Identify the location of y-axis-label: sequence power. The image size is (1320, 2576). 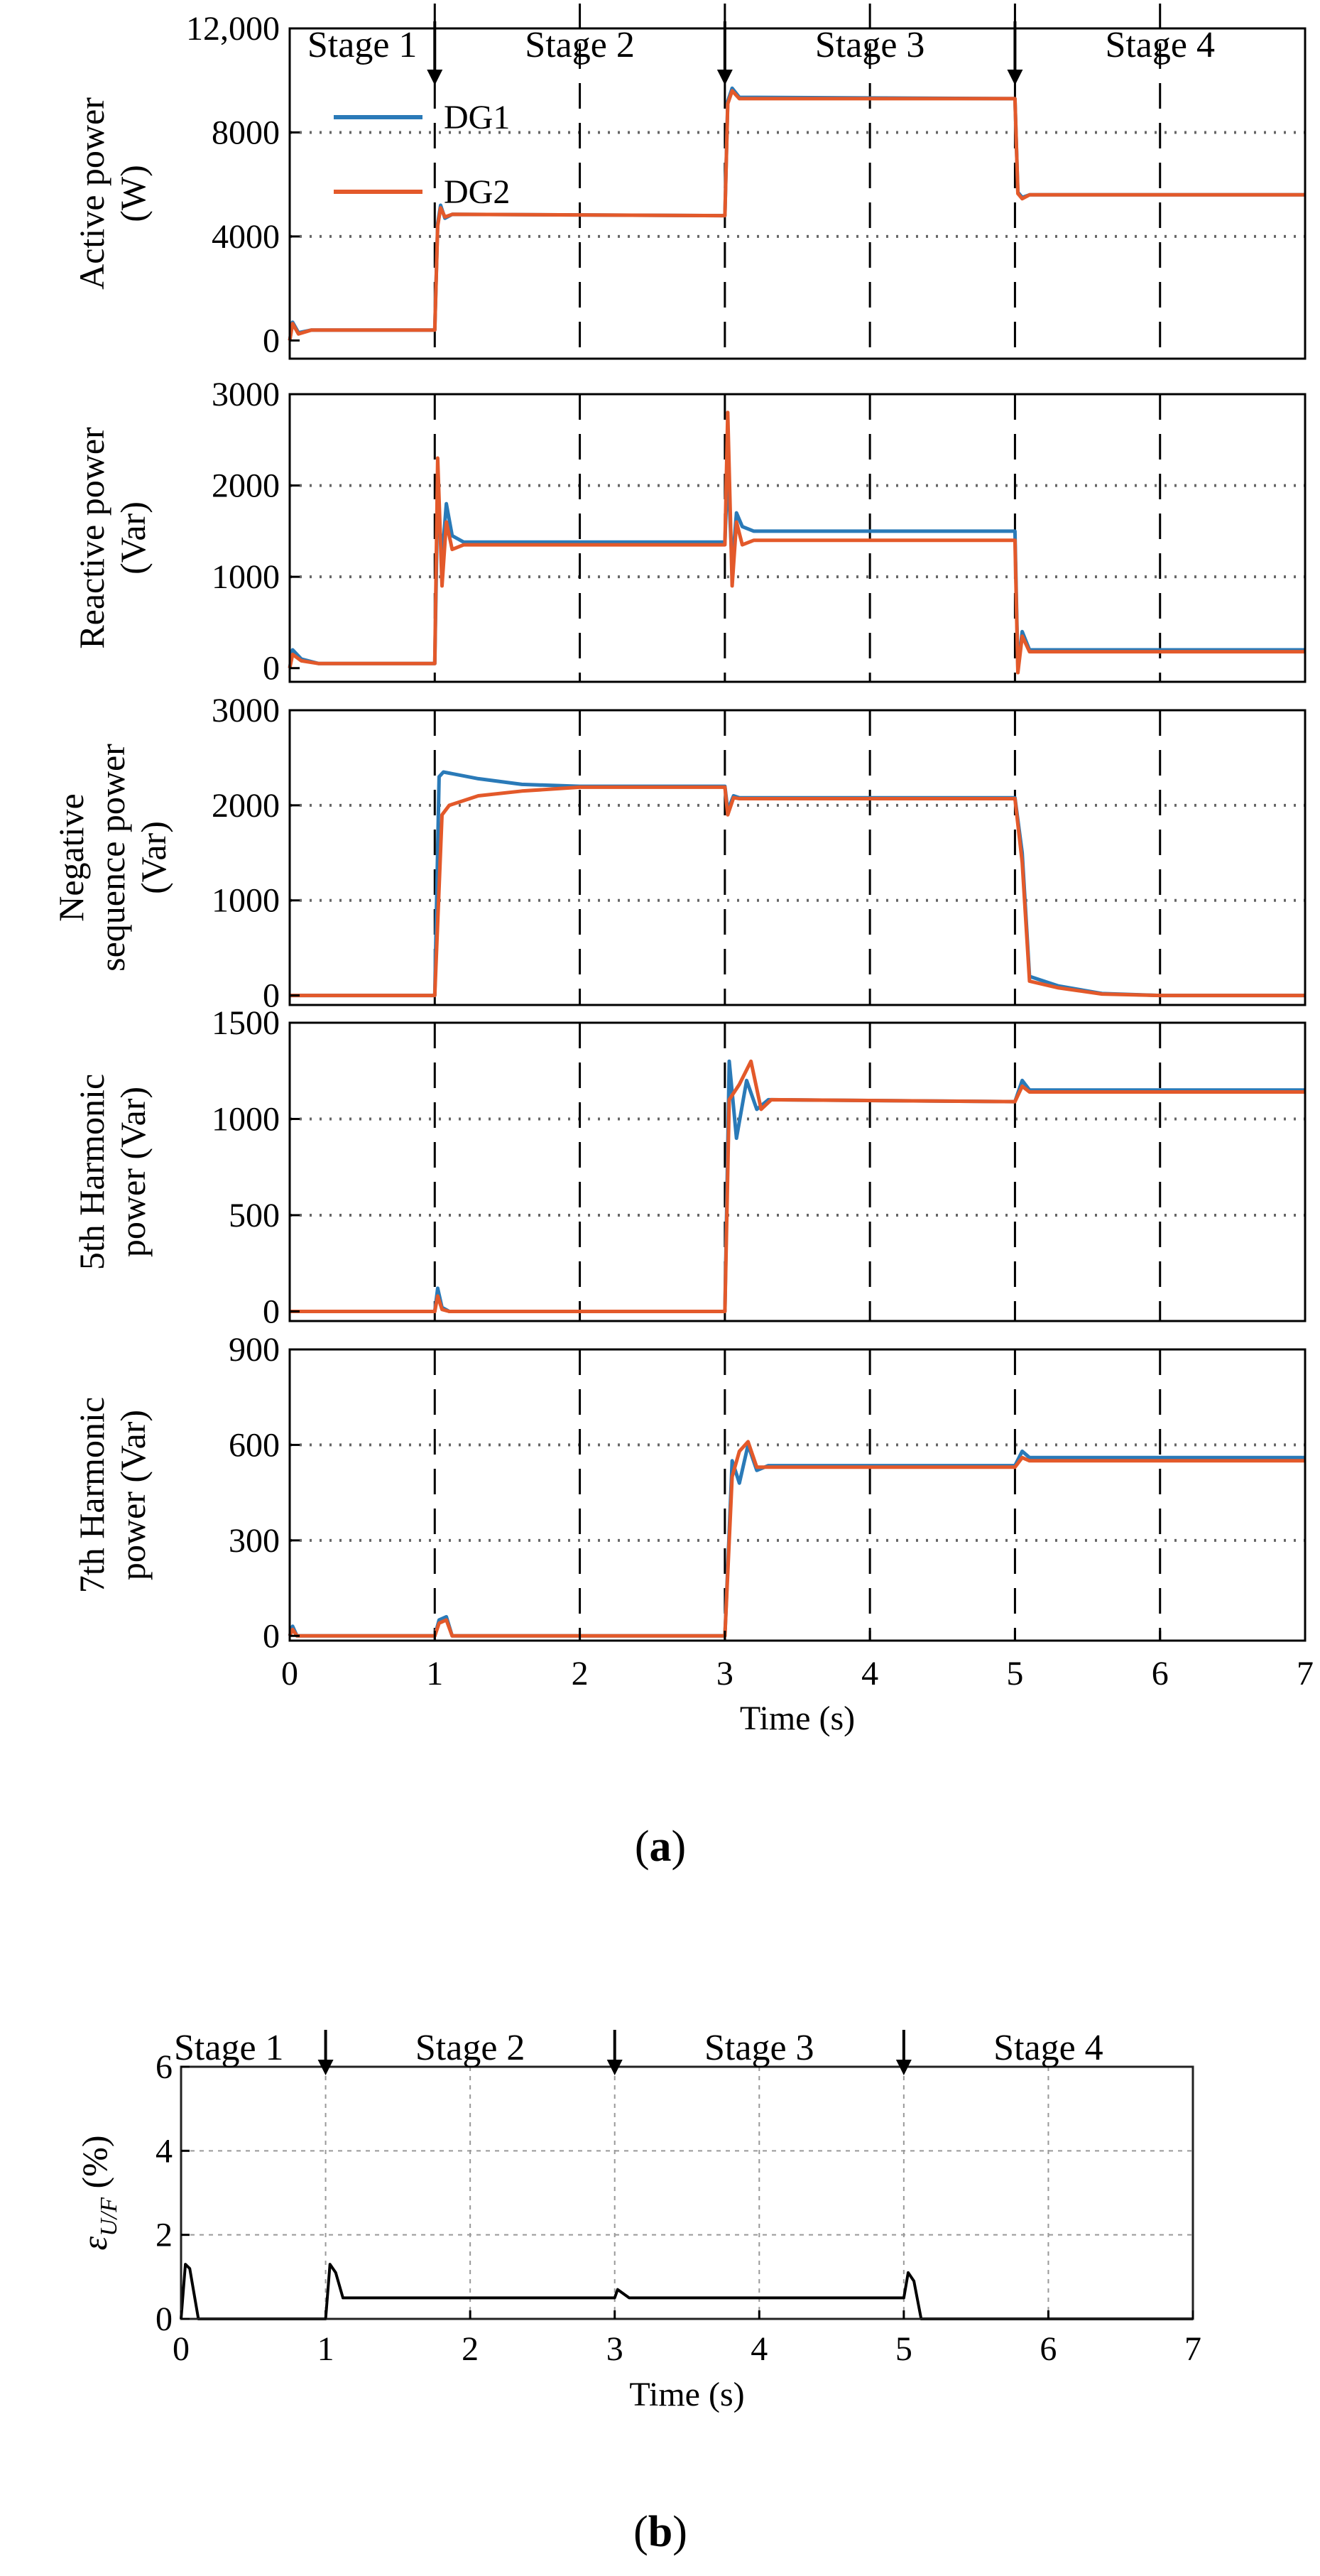
(112, 858).